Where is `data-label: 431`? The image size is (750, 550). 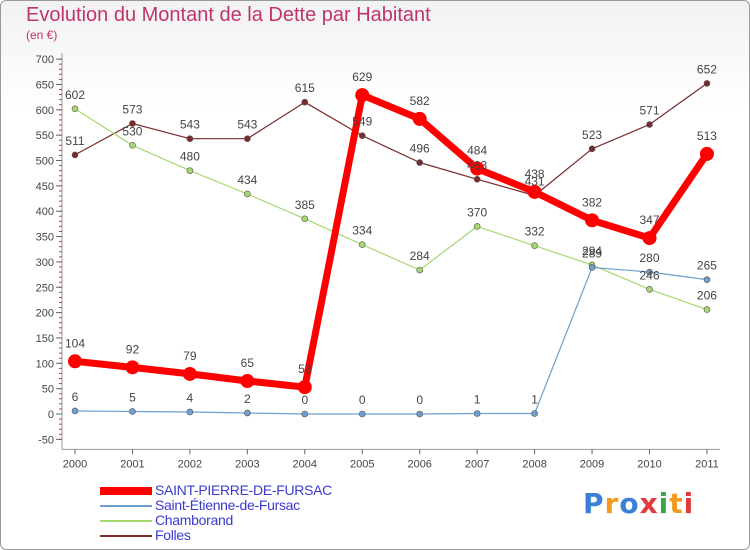
data-label: 431 is located at coordinates (535, 181).